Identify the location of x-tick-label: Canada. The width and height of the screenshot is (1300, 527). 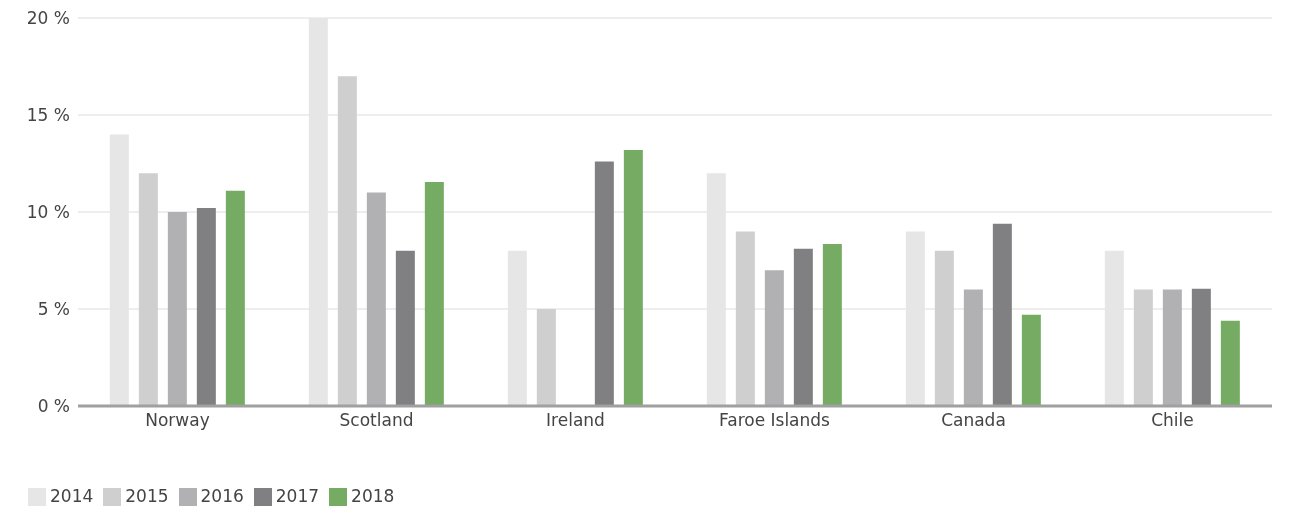
(973, 420).